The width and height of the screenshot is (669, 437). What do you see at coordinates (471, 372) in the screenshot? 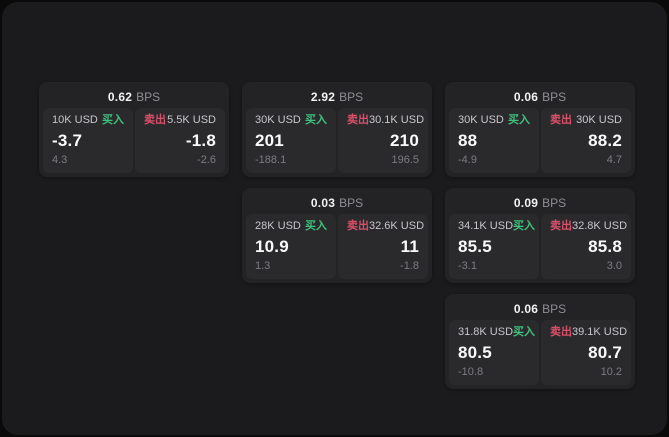
I see `buy-delta: -10.8` at bounding box center [471, 372].